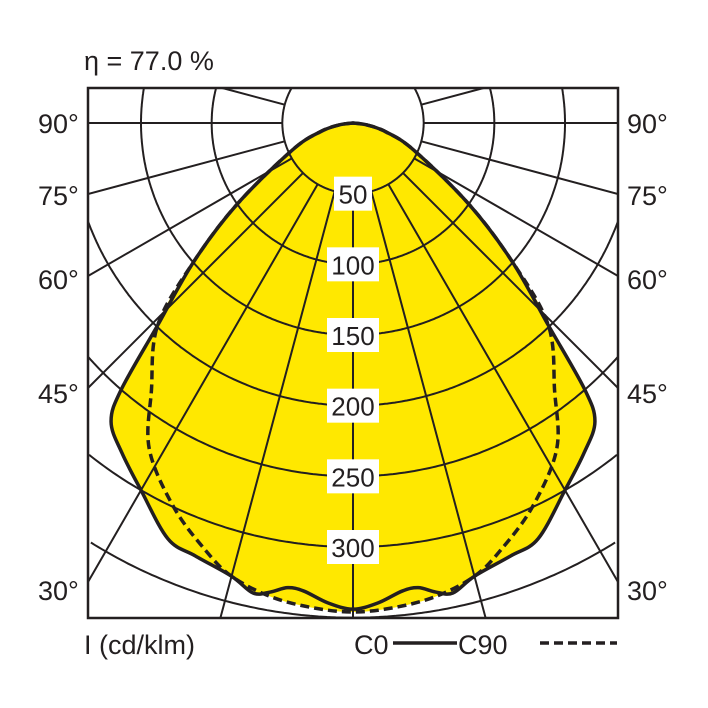 The image size is (708, 708). I want to click on legend: C0 C90, so click(485, 645).